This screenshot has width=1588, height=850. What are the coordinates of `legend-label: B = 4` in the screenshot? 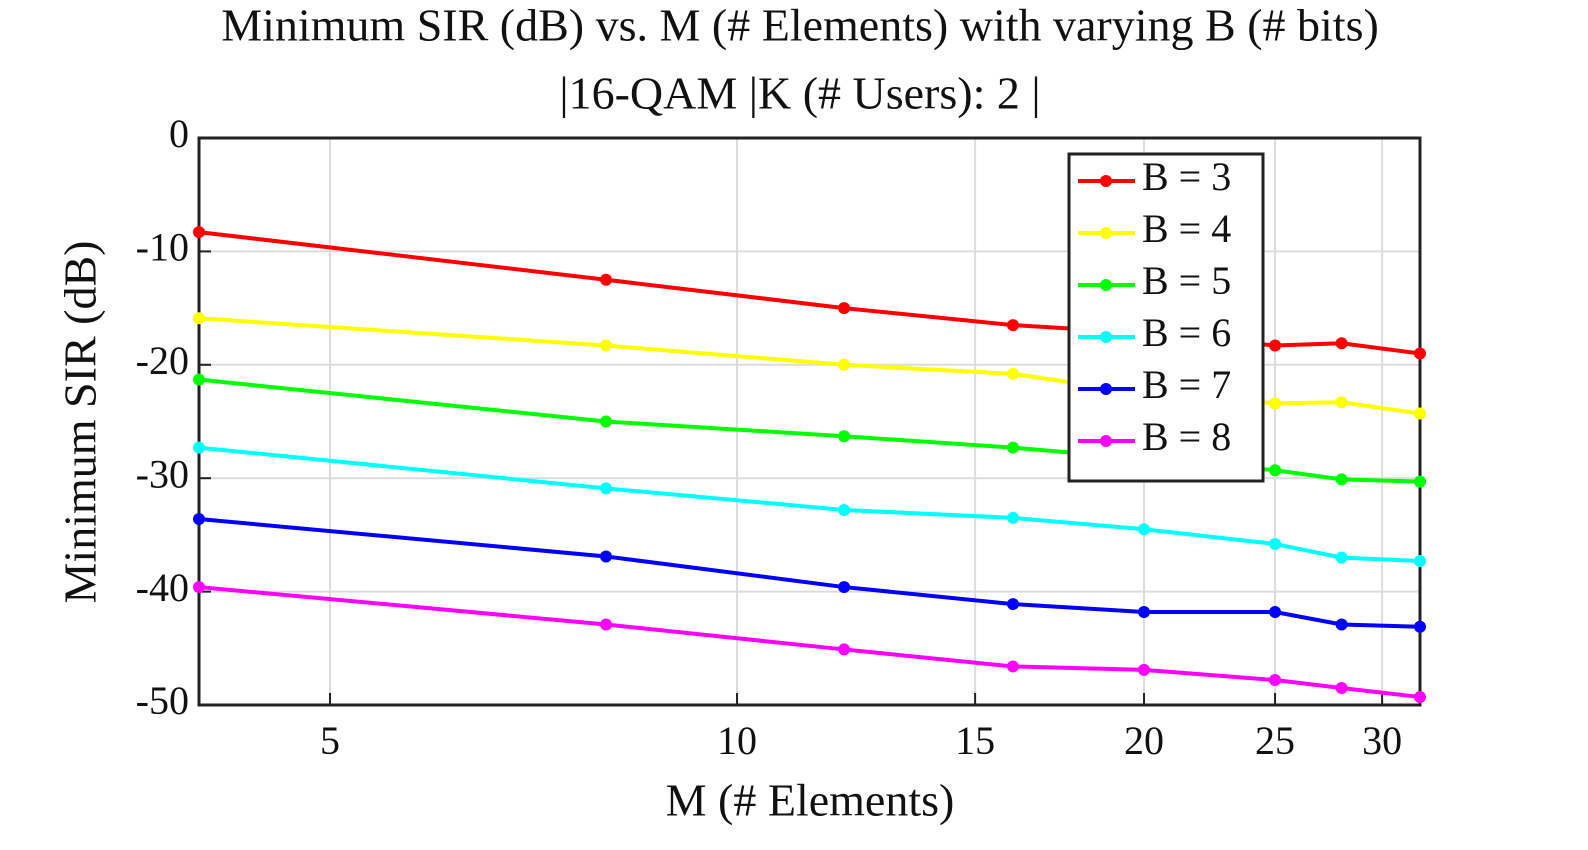 It's located at (1186, 228).